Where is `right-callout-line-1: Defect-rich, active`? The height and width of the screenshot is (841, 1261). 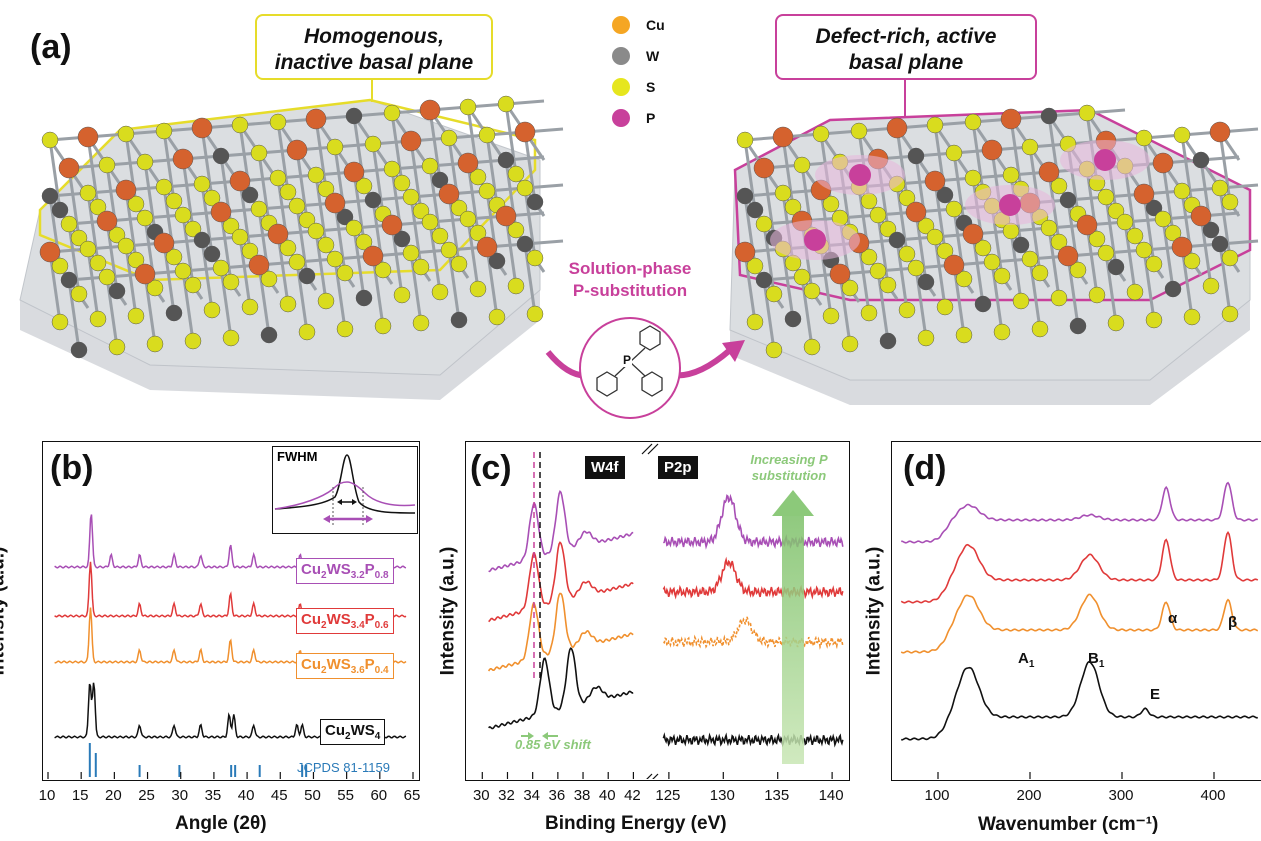
right-callout-line-1: Defect-rich, active is located at coordinates (906, 36).